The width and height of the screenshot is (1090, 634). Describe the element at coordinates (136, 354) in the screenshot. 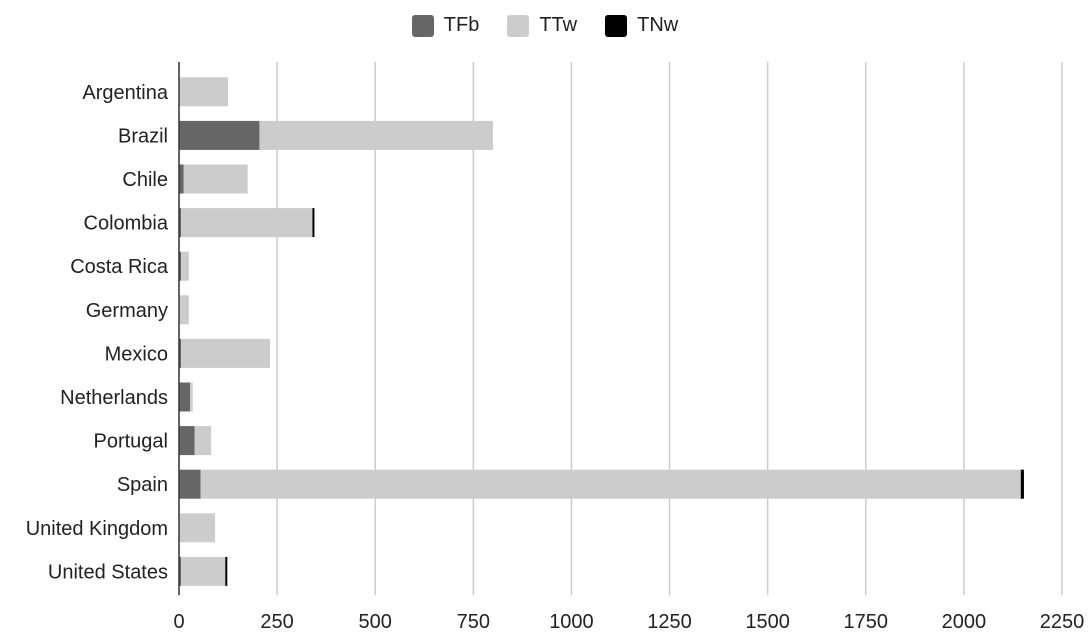

I see `y-category-label: Mexico` at that location.